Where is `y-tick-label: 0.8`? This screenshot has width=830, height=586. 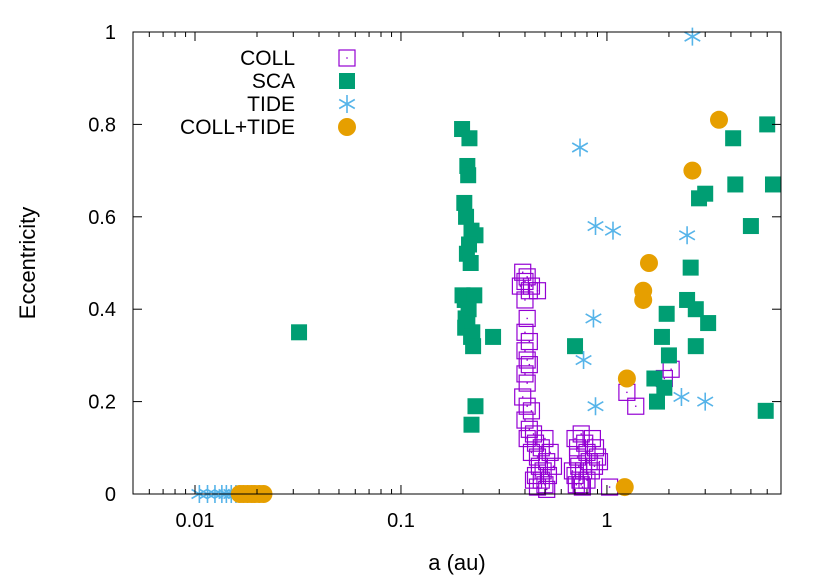
y-tick-label: 0.8 is located at coordinates (102, 125).